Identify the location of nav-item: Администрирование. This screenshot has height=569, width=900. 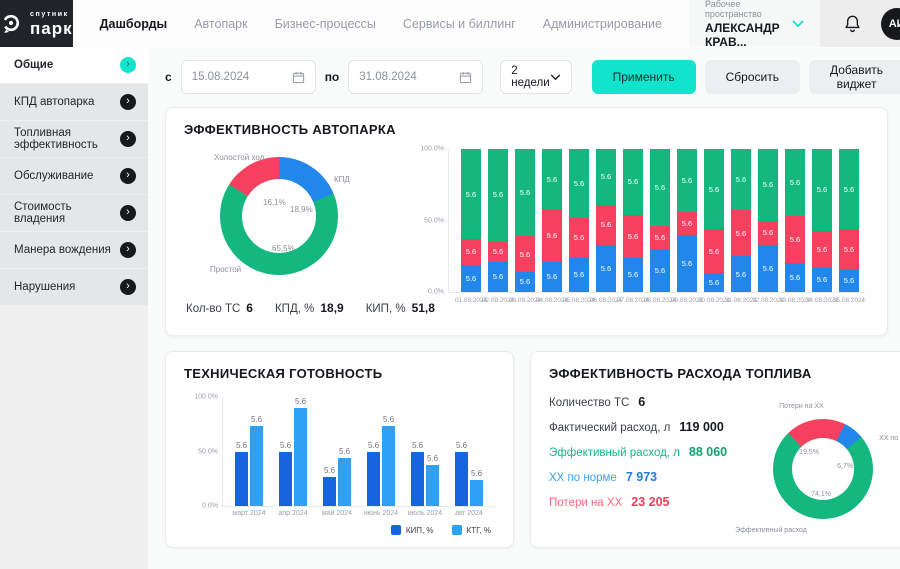
(602, 23).